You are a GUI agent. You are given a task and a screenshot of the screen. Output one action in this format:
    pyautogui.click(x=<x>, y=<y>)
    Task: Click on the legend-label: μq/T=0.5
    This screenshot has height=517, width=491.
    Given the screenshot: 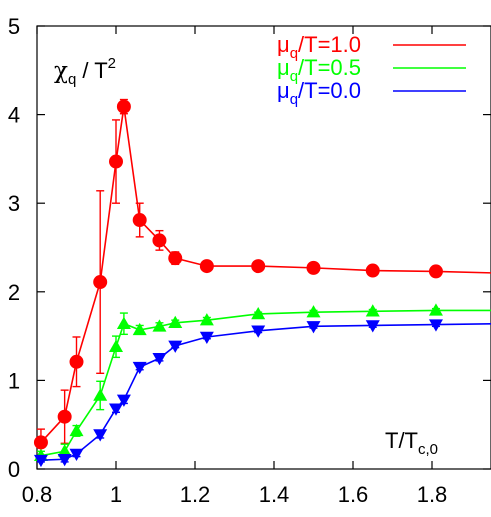 What is the action you would take?
    pyautogui.click(x=319, y=70)
    